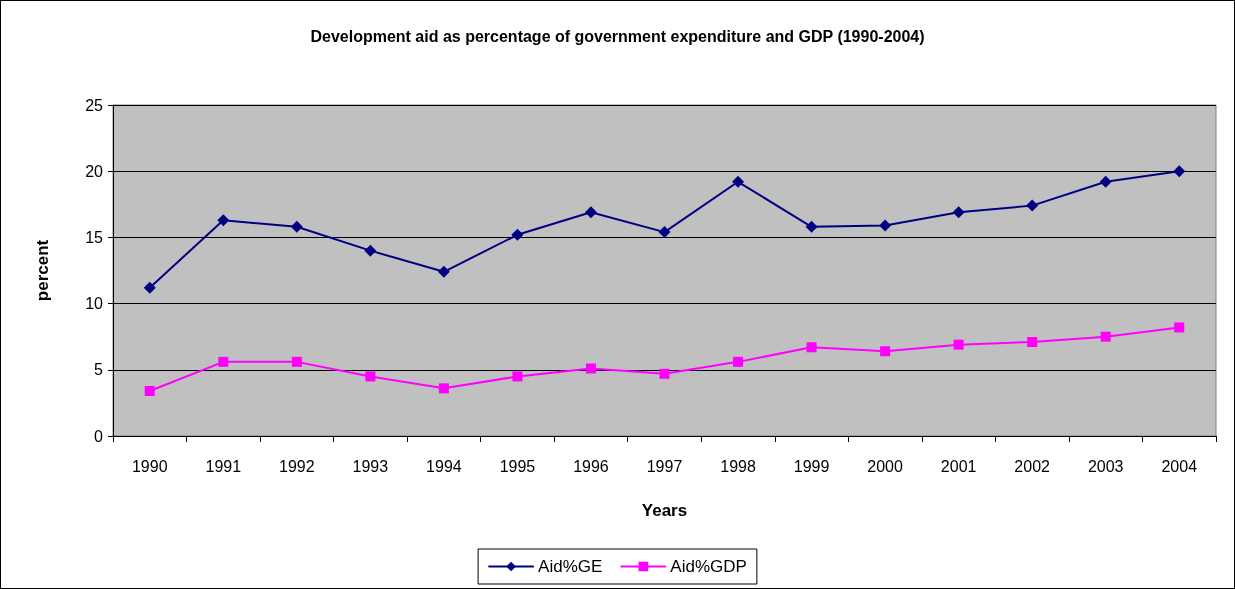  What do you see at coordinates (958, 466) in the screenshot?
I see `x-tick-label: 2001` at bounding box center [958, 466].